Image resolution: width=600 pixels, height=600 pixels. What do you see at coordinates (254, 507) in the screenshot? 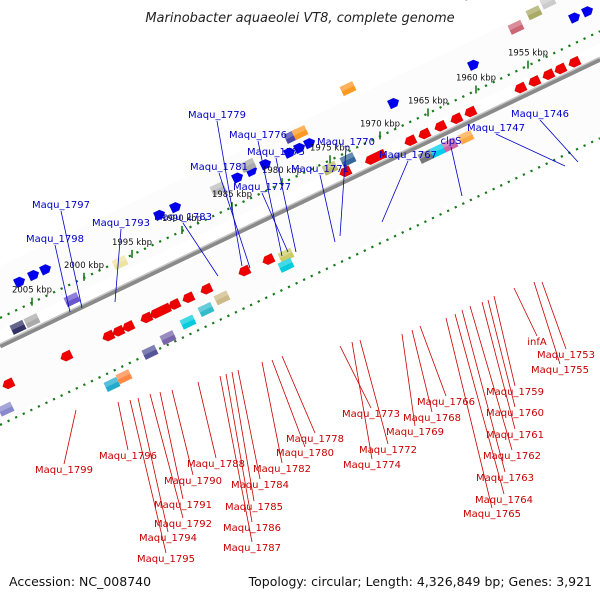
I see `bottom-gene-label: Maqu_1785` at bounding box center [254, 507].